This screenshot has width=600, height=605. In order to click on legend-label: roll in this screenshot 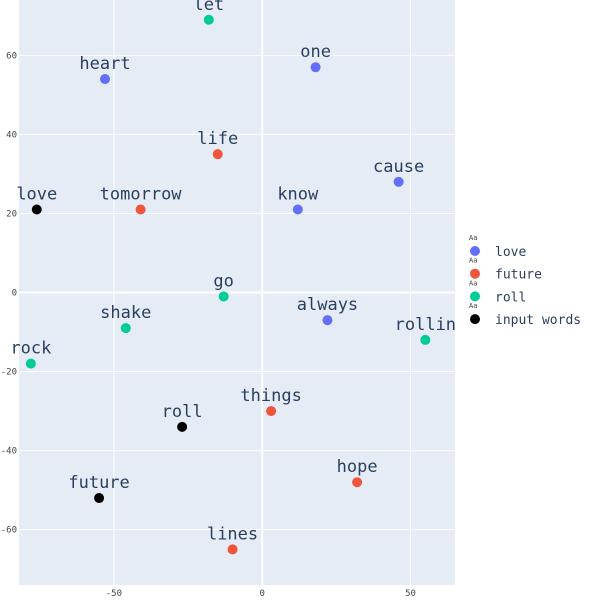, I will do `click(510, 297)`.